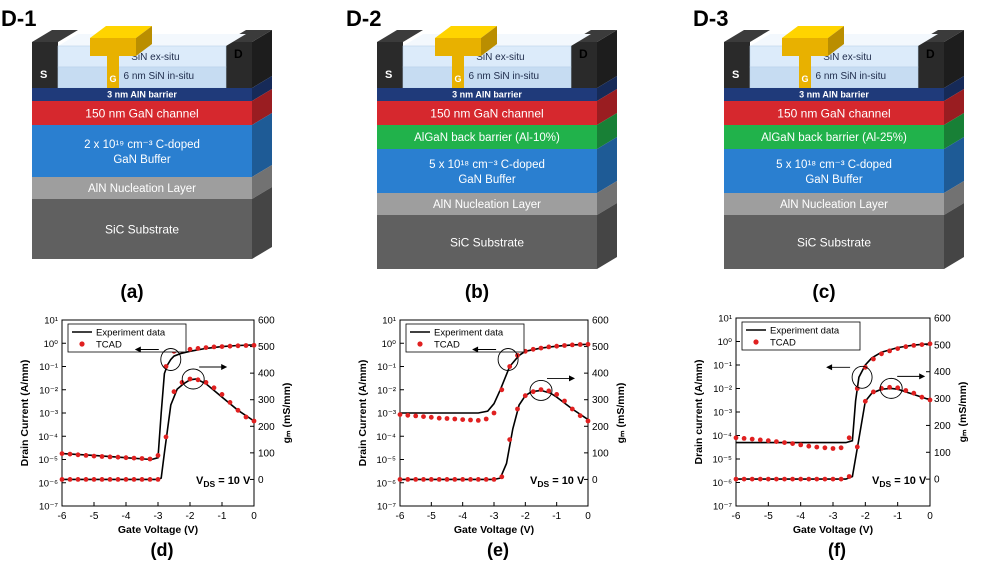 This screenshot has height=570, width=983. What do you see at coordinates (447, 345) in the screenshot?
I see `legend-tcad: TCAD` at bounding box center [447, 345].